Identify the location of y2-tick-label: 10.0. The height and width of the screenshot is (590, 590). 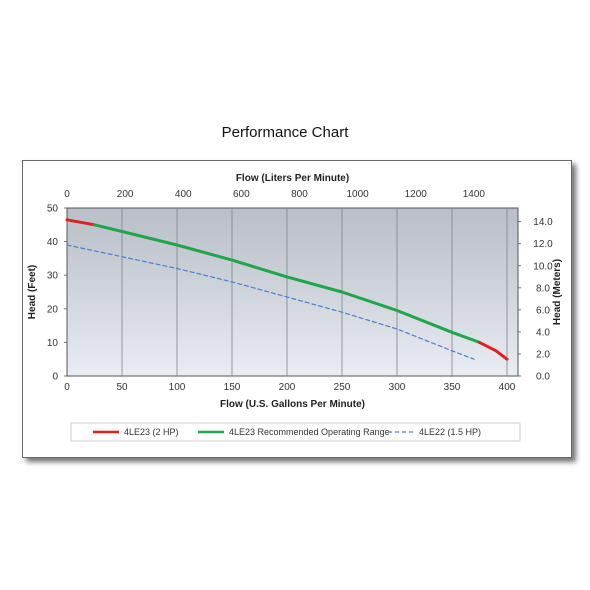
(543, 266).